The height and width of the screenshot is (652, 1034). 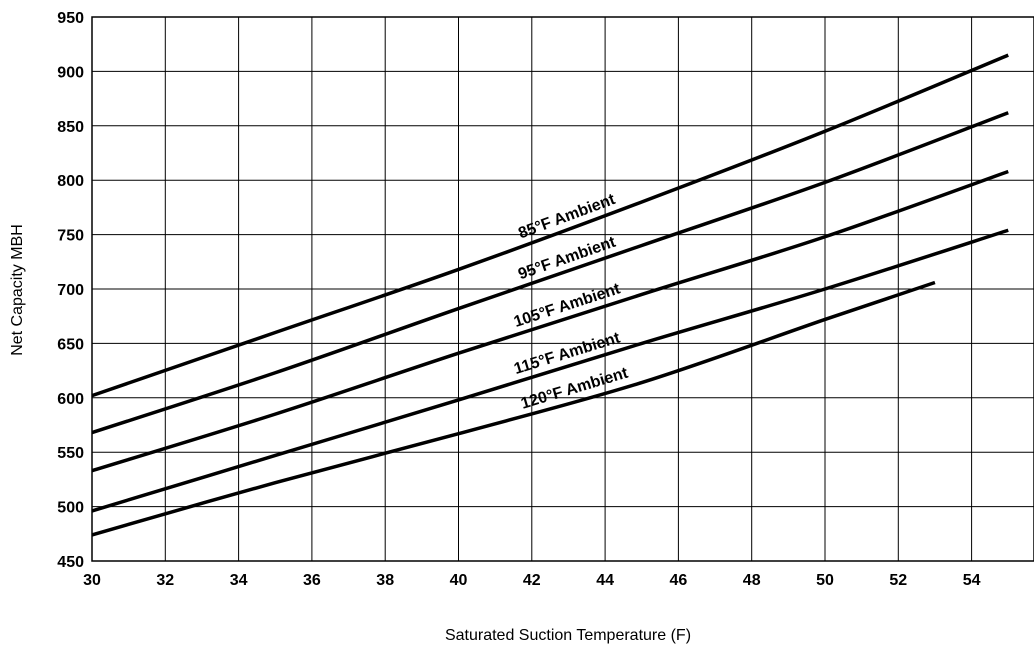 What do you see at coordinates (568, 635) in the screenshot?
I see `x-axis-title: Saturated Suction Temperature (F)` at bounding box center [568, 635].